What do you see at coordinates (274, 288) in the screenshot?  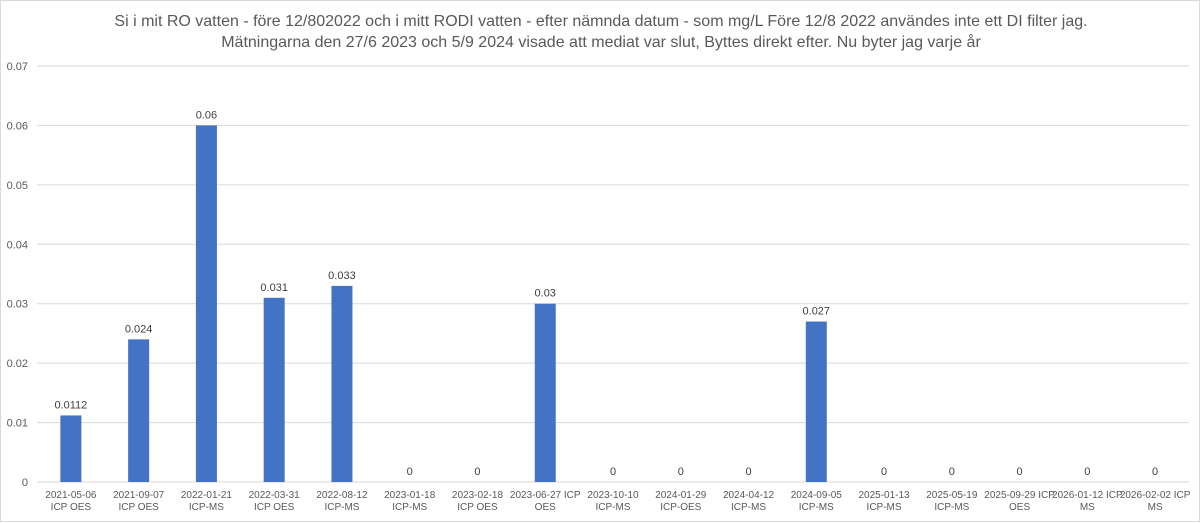 I see `data-label: 0.031` at bounding box center [274, 288].